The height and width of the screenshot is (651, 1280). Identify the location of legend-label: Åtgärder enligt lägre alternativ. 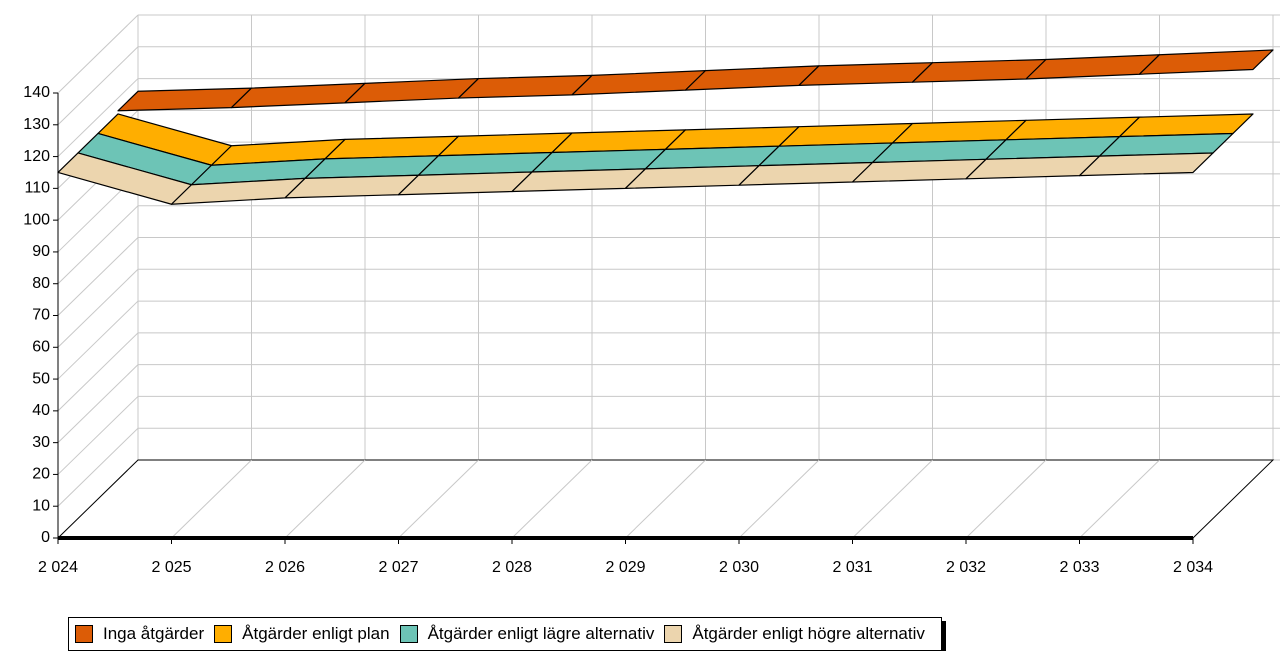
(541, 633).